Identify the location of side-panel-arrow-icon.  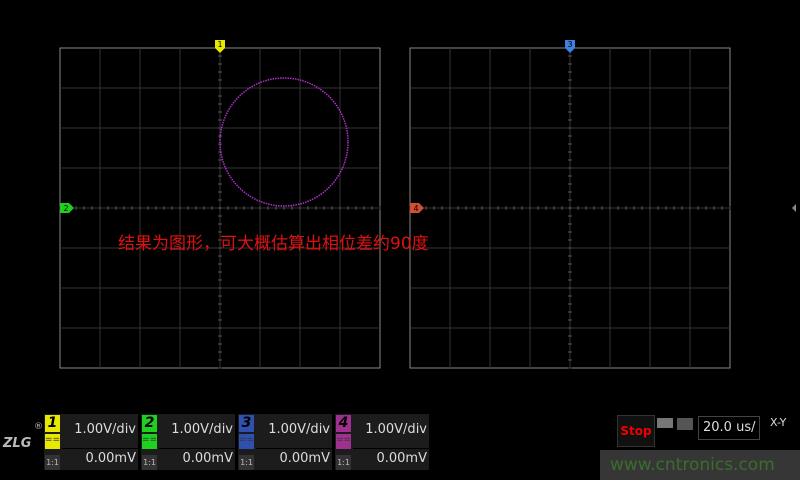
(794, 208).